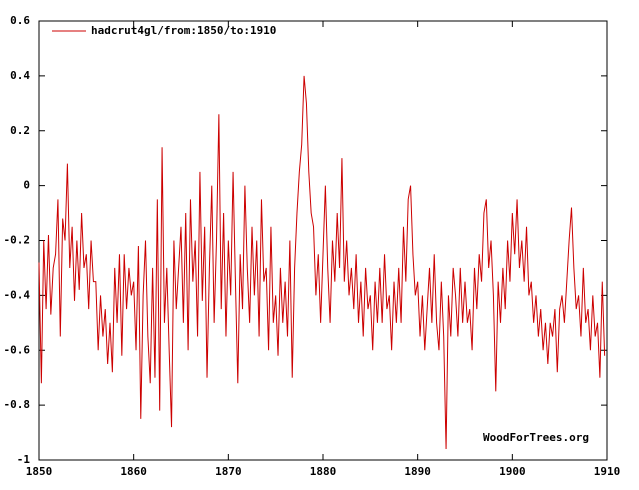 This screenshot has height=490, width=639. I want to click on x-tick-label: 1890, so click(417, 471).